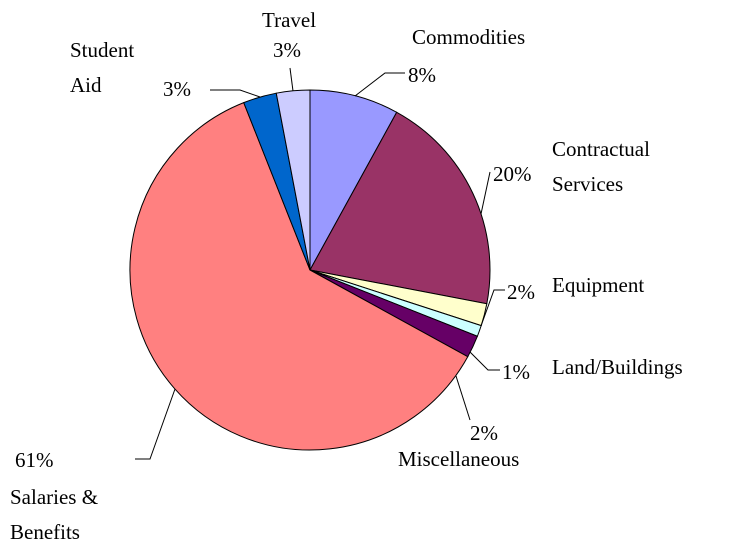 The width and height of the screenshot is (730, 556). Describe the element at coordinates (422, 75) in the screenshot. I see `value-label: 8%` at that location.